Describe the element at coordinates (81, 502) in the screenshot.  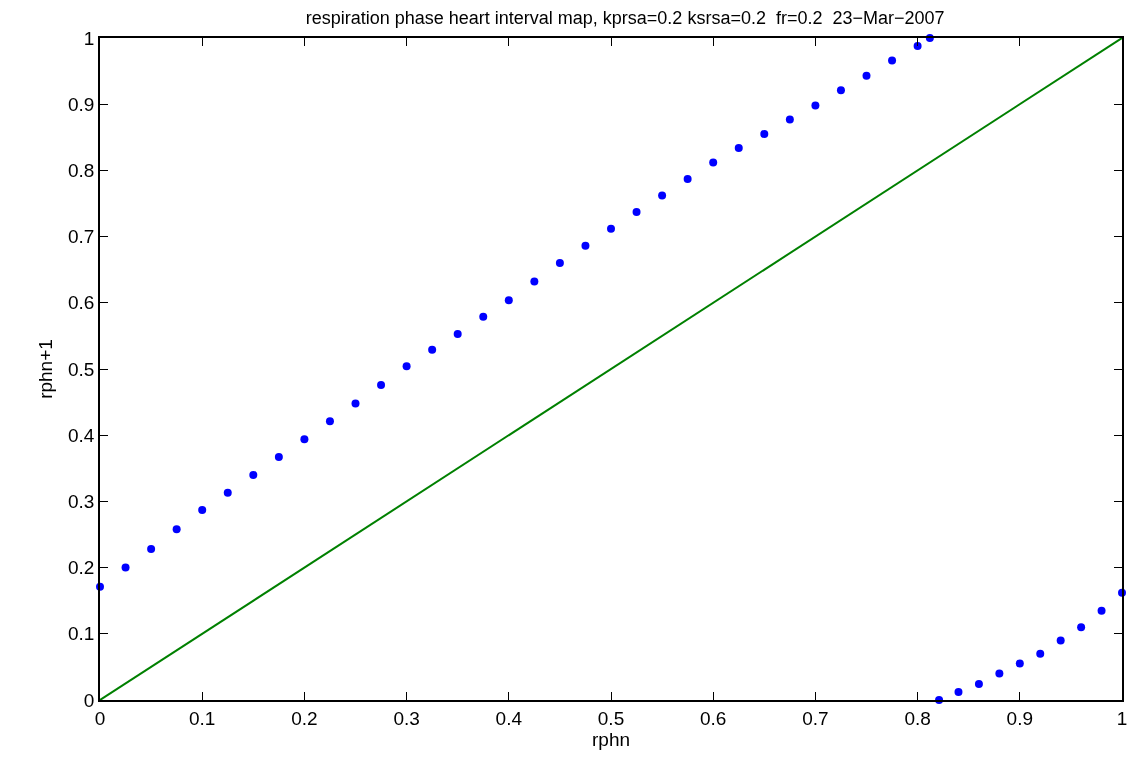
I see `y-tick-label: 0.3` at that location.